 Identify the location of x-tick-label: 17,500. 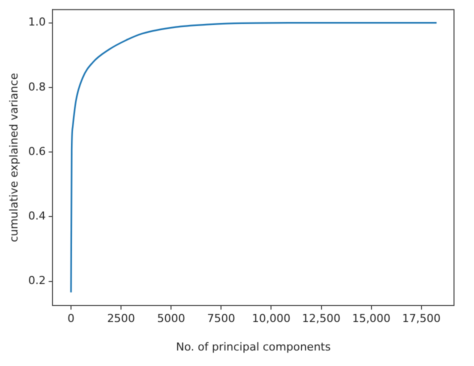
(421, 319).